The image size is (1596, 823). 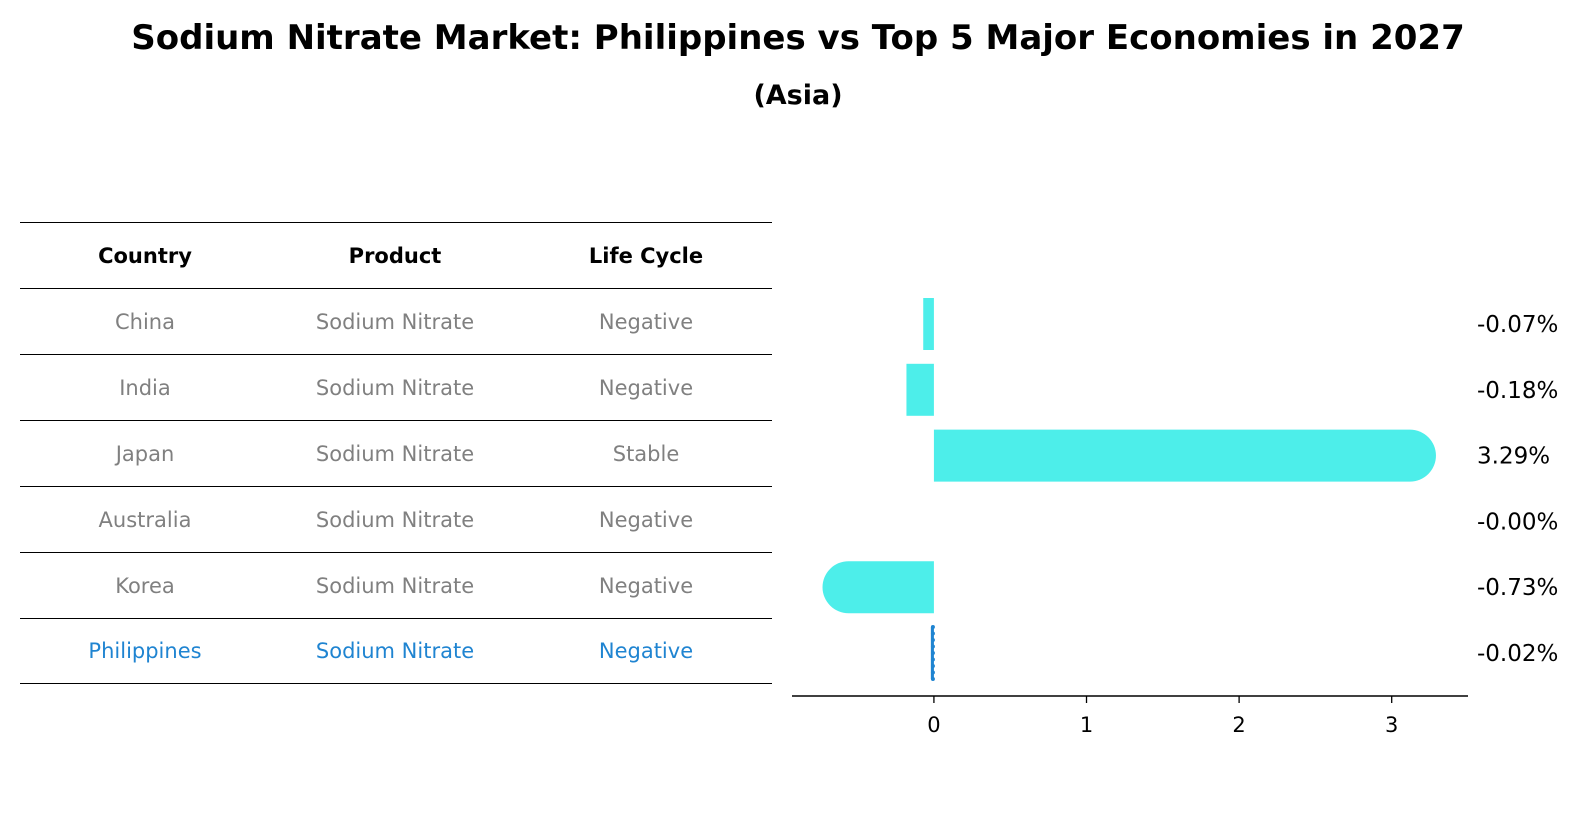 I want to click on table-row: Australia Sodium Nitrate Negative, so click(x=396, y=519).